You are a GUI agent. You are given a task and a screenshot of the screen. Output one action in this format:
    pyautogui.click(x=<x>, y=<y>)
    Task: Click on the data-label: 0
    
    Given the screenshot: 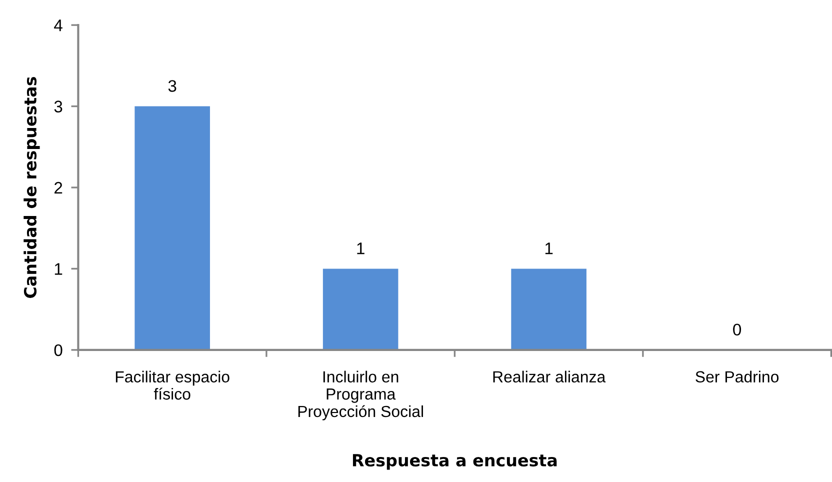 What is the action you would take?
    pyautogui.click(x=737, y=330)
    